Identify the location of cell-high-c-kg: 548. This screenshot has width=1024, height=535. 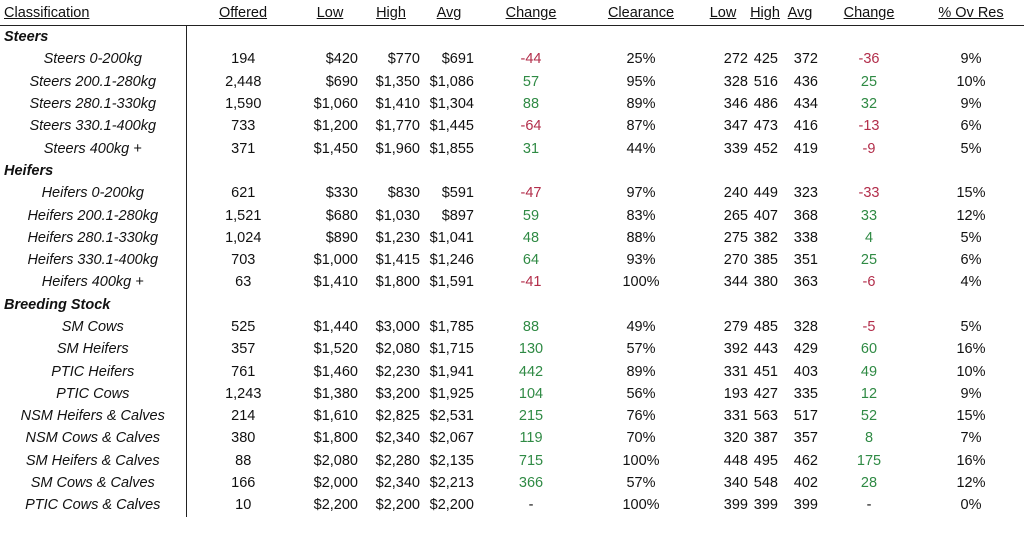
(765, 483).